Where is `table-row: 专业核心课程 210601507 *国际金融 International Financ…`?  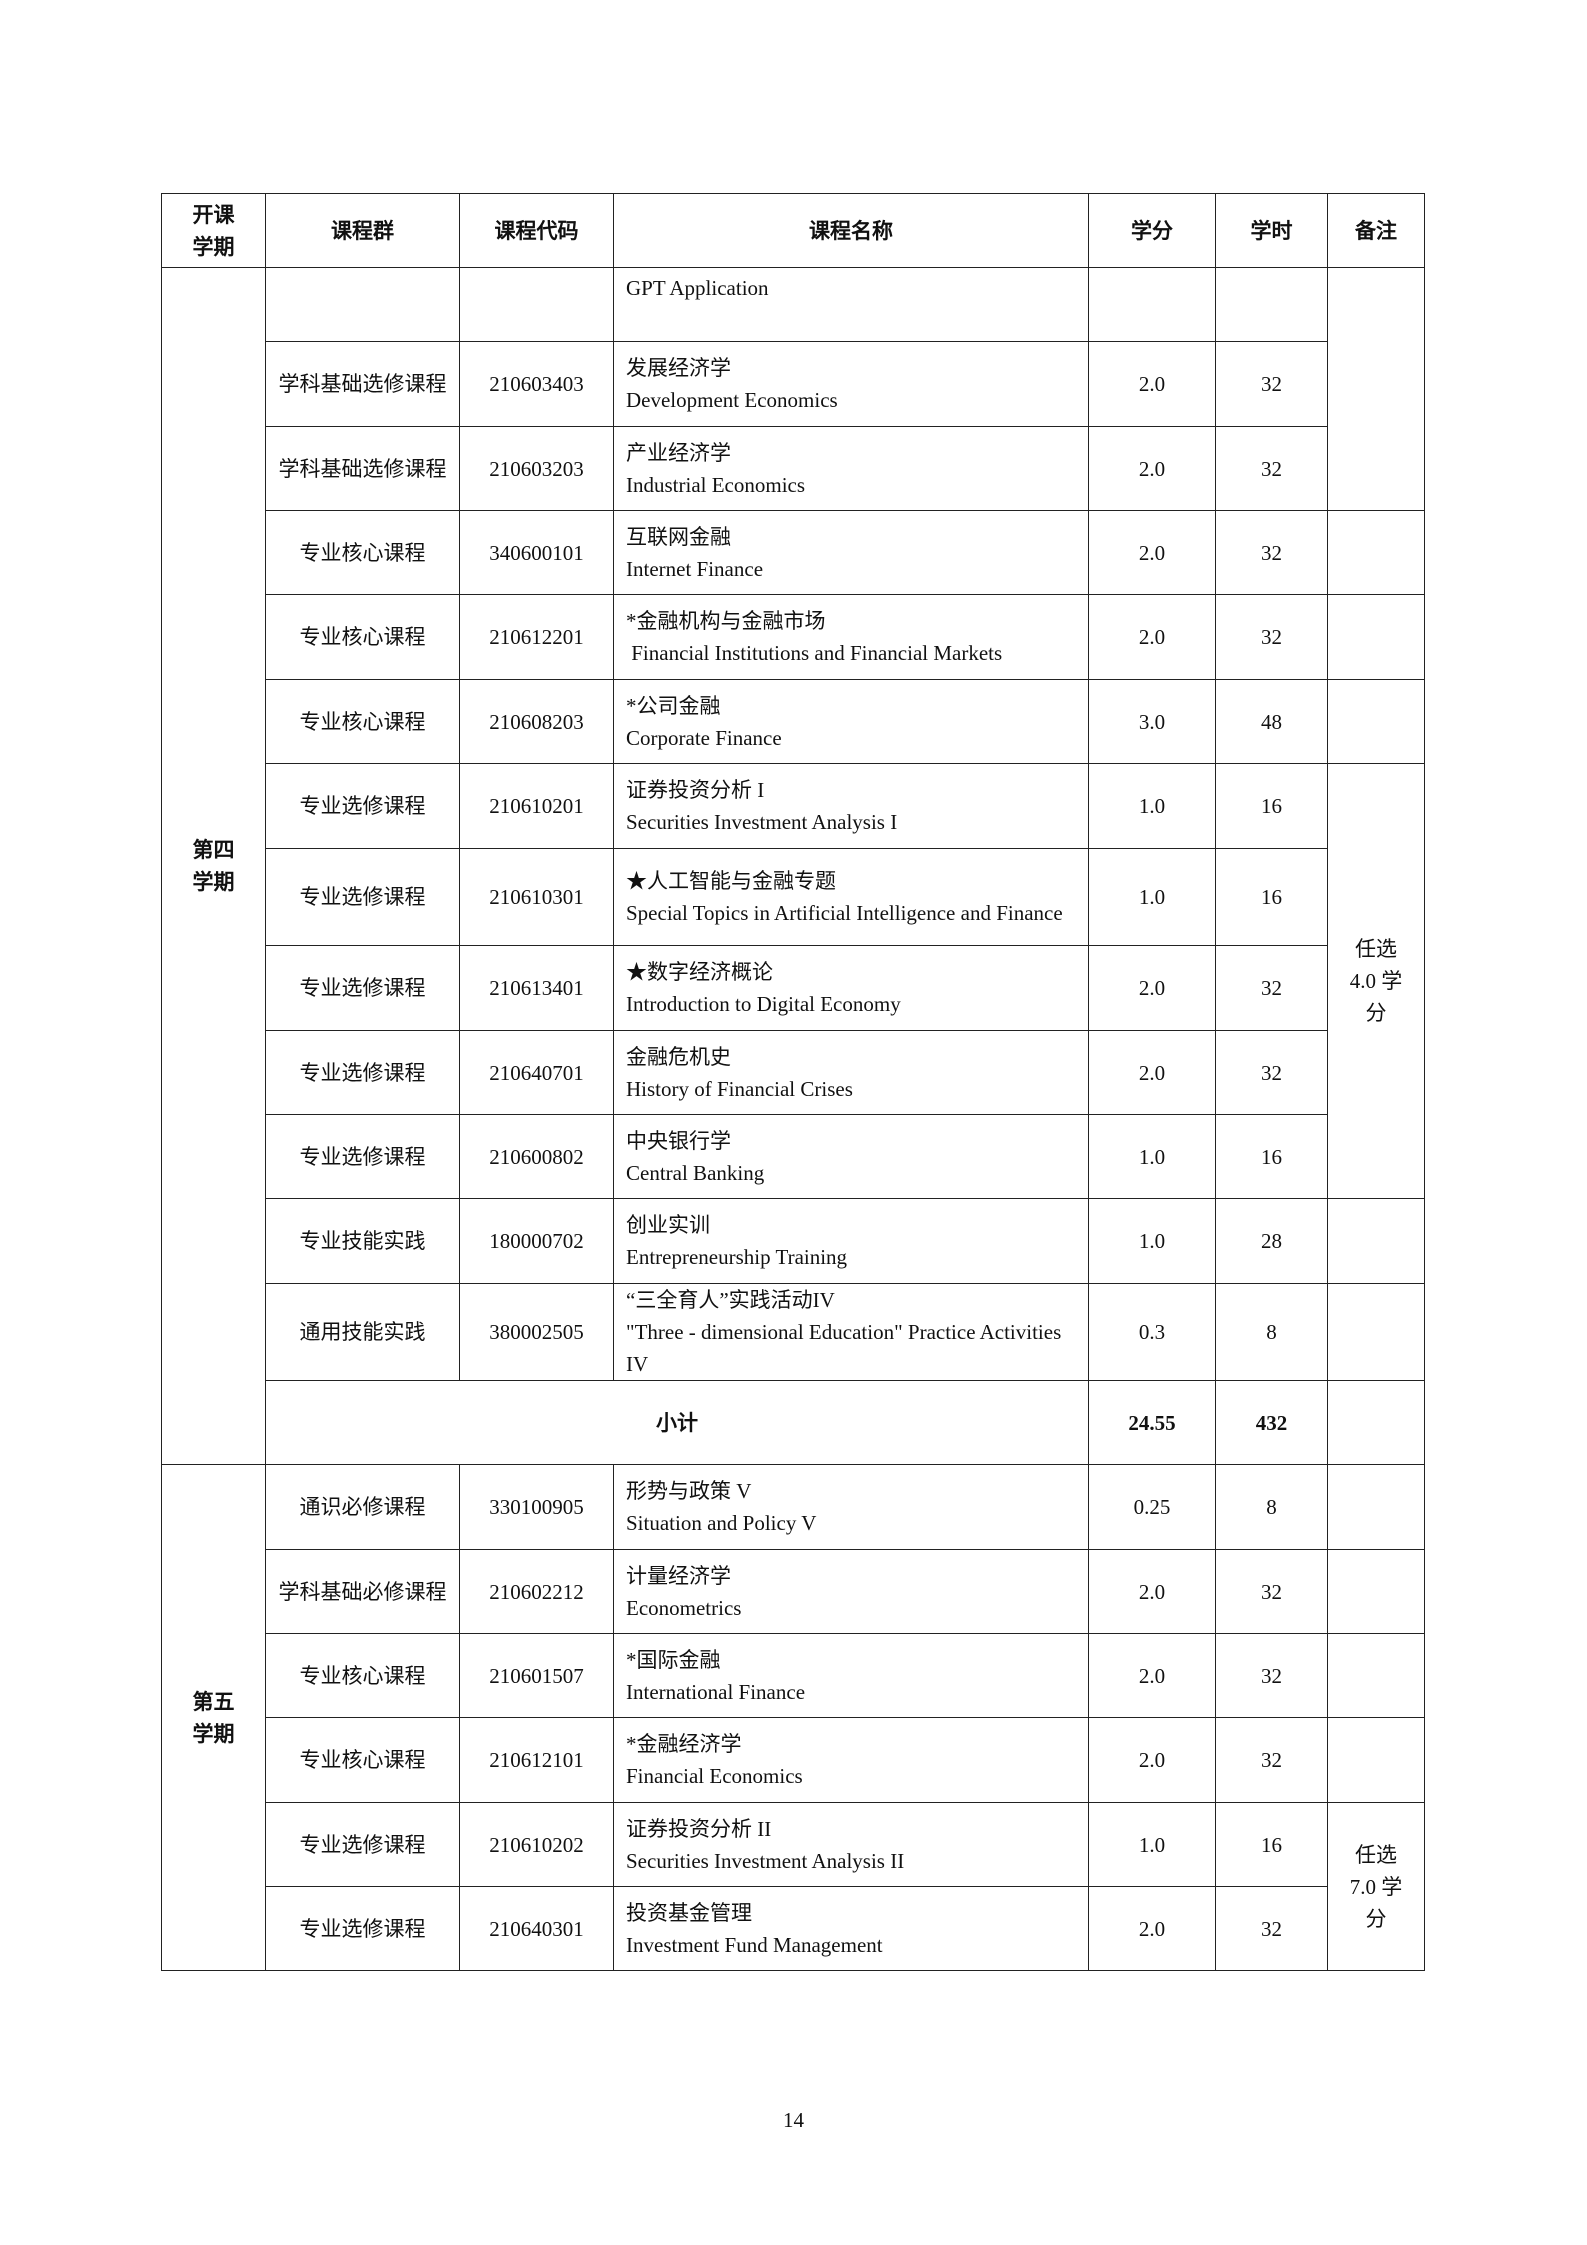 table-row: 专业核心课程 210601507 *国际金融 International Financ… is located at coordinates (793, 1675).